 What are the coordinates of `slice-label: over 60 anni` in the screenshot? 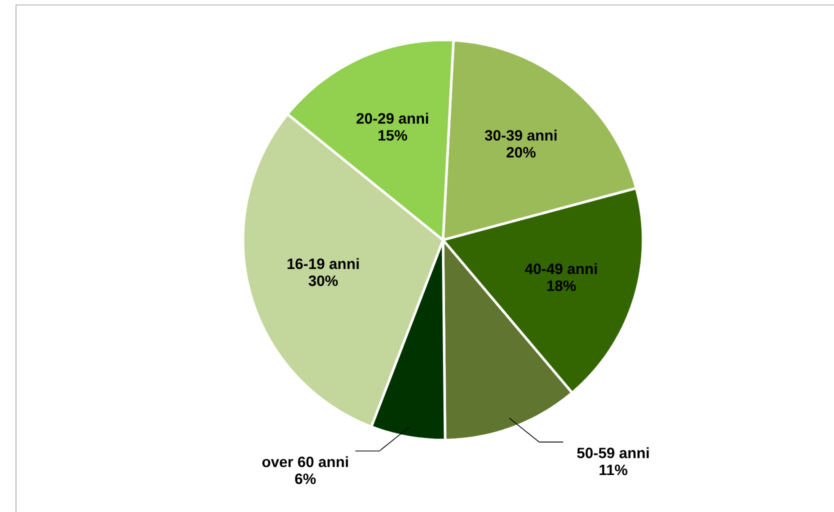 It's located at (305, 462).